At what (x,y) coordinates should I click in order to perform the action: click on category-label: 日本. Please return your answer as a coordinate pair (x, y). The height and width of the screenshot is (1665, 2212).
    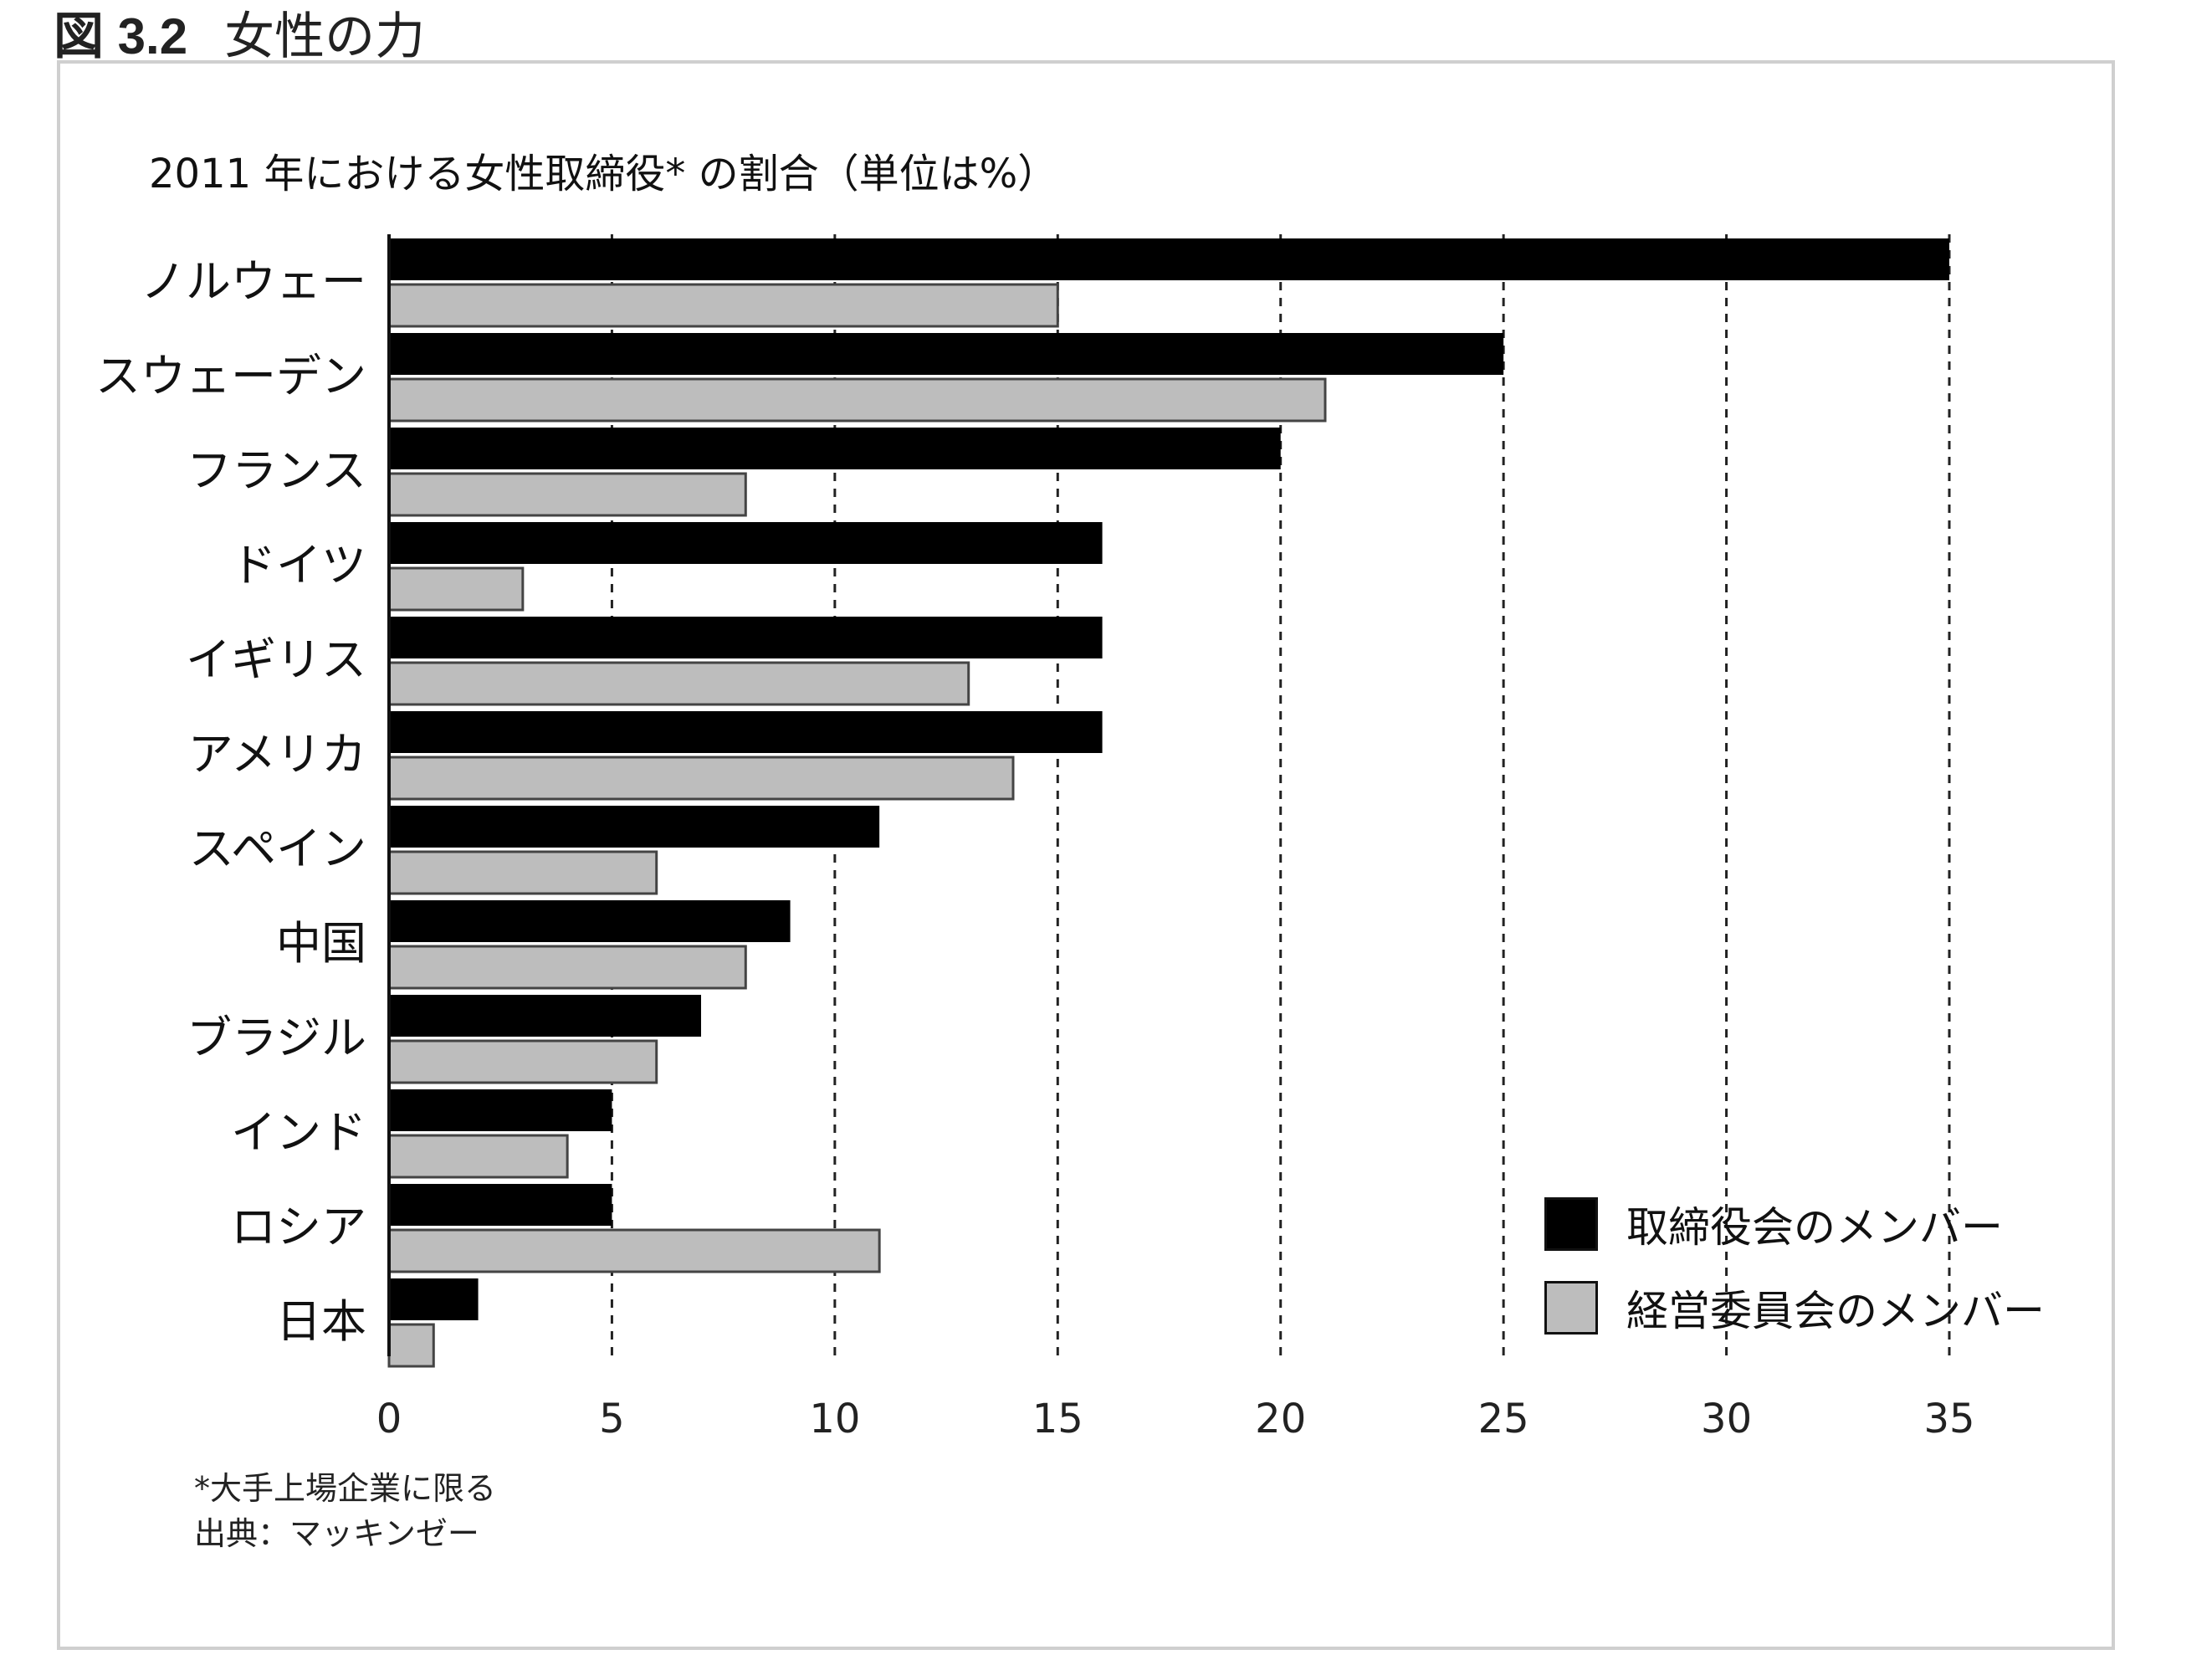
    Looking at the image, I should click on (321, 1321).